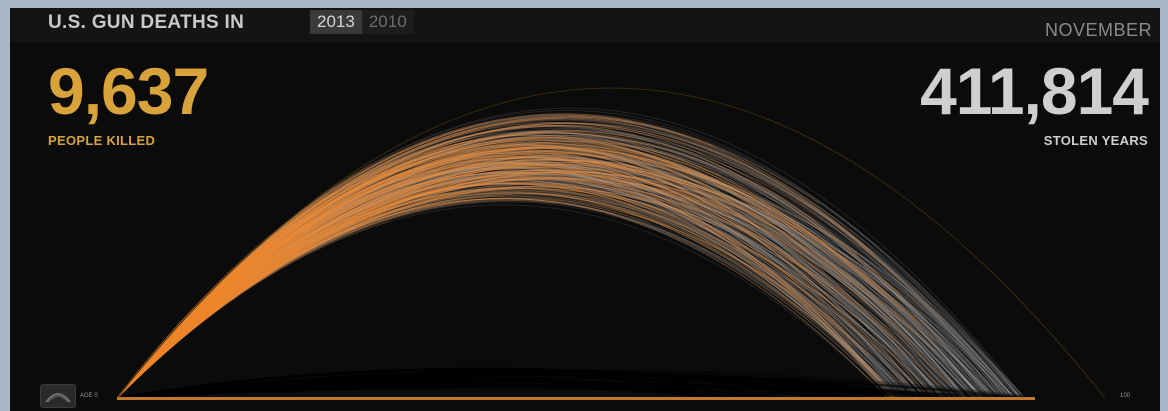 The image size is (1168, 411). I want to click on year-tab-2013: 2013, so click(336, 22).